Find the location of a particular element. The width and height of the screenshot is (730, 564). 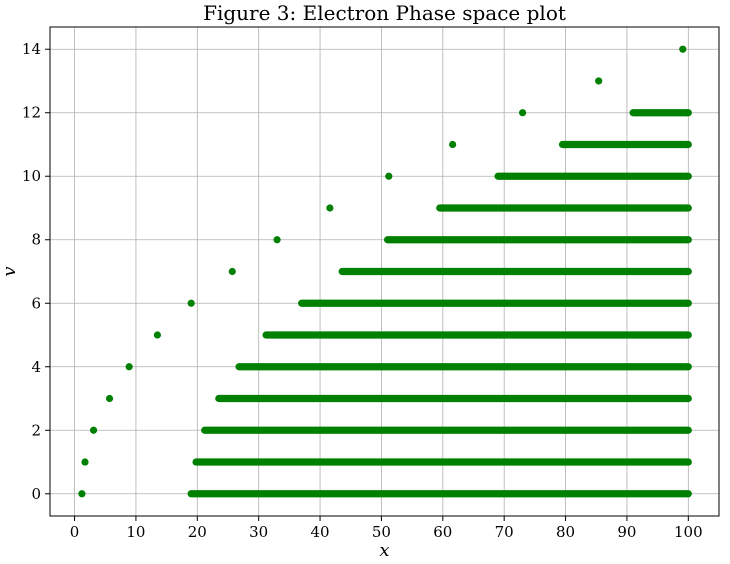

x-tick-label: 100 is located at coordinates (688, 532).